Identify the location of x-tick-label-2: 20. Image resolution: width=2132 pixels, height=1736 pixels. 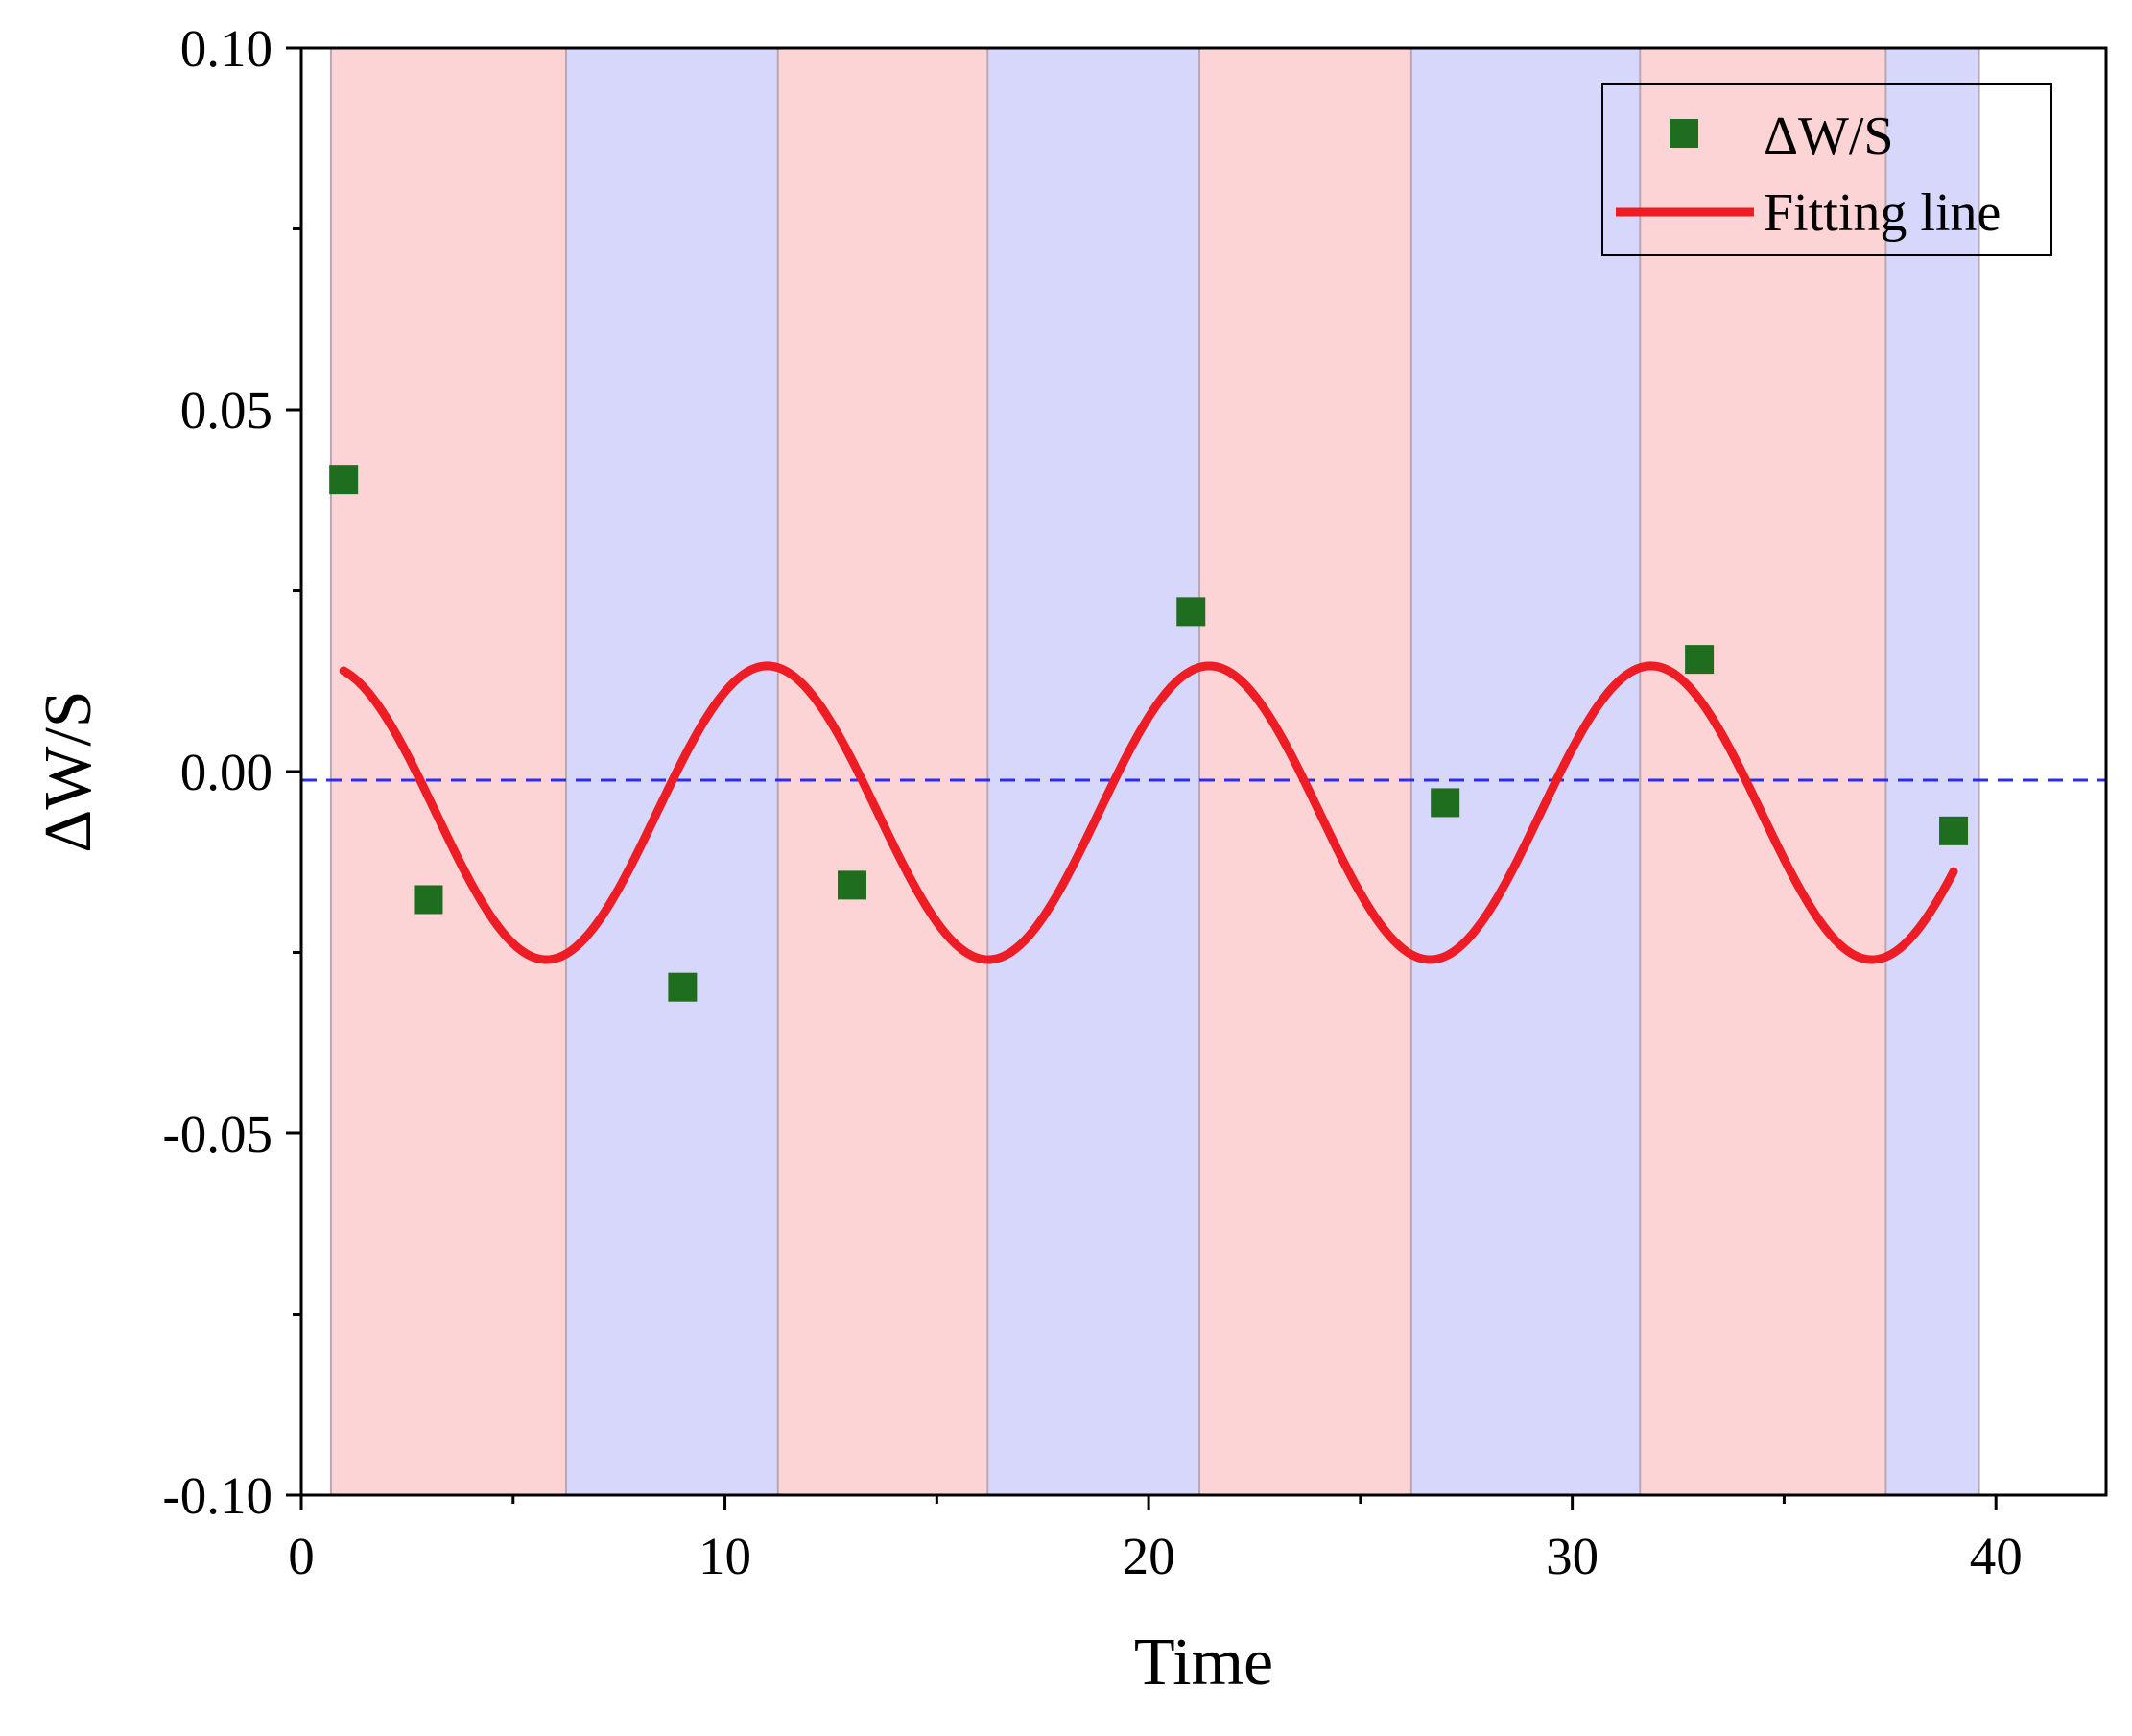
(1149, 1556).